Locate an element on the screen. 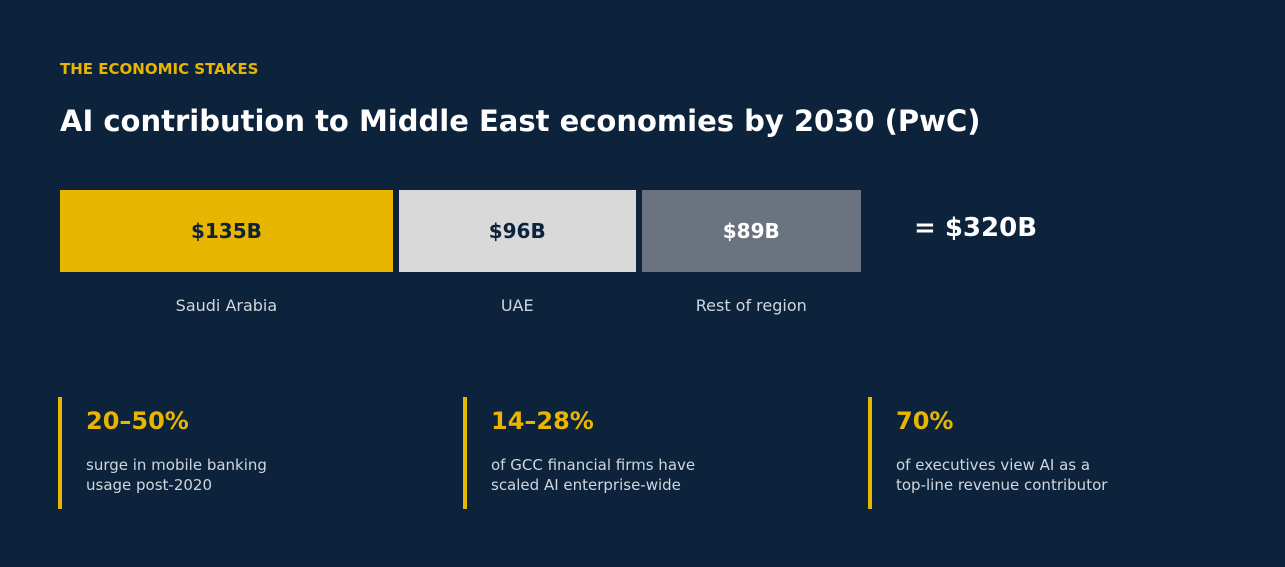 The image size is (1285, 567). value-label: $89B is located at coordinates (751, 231).